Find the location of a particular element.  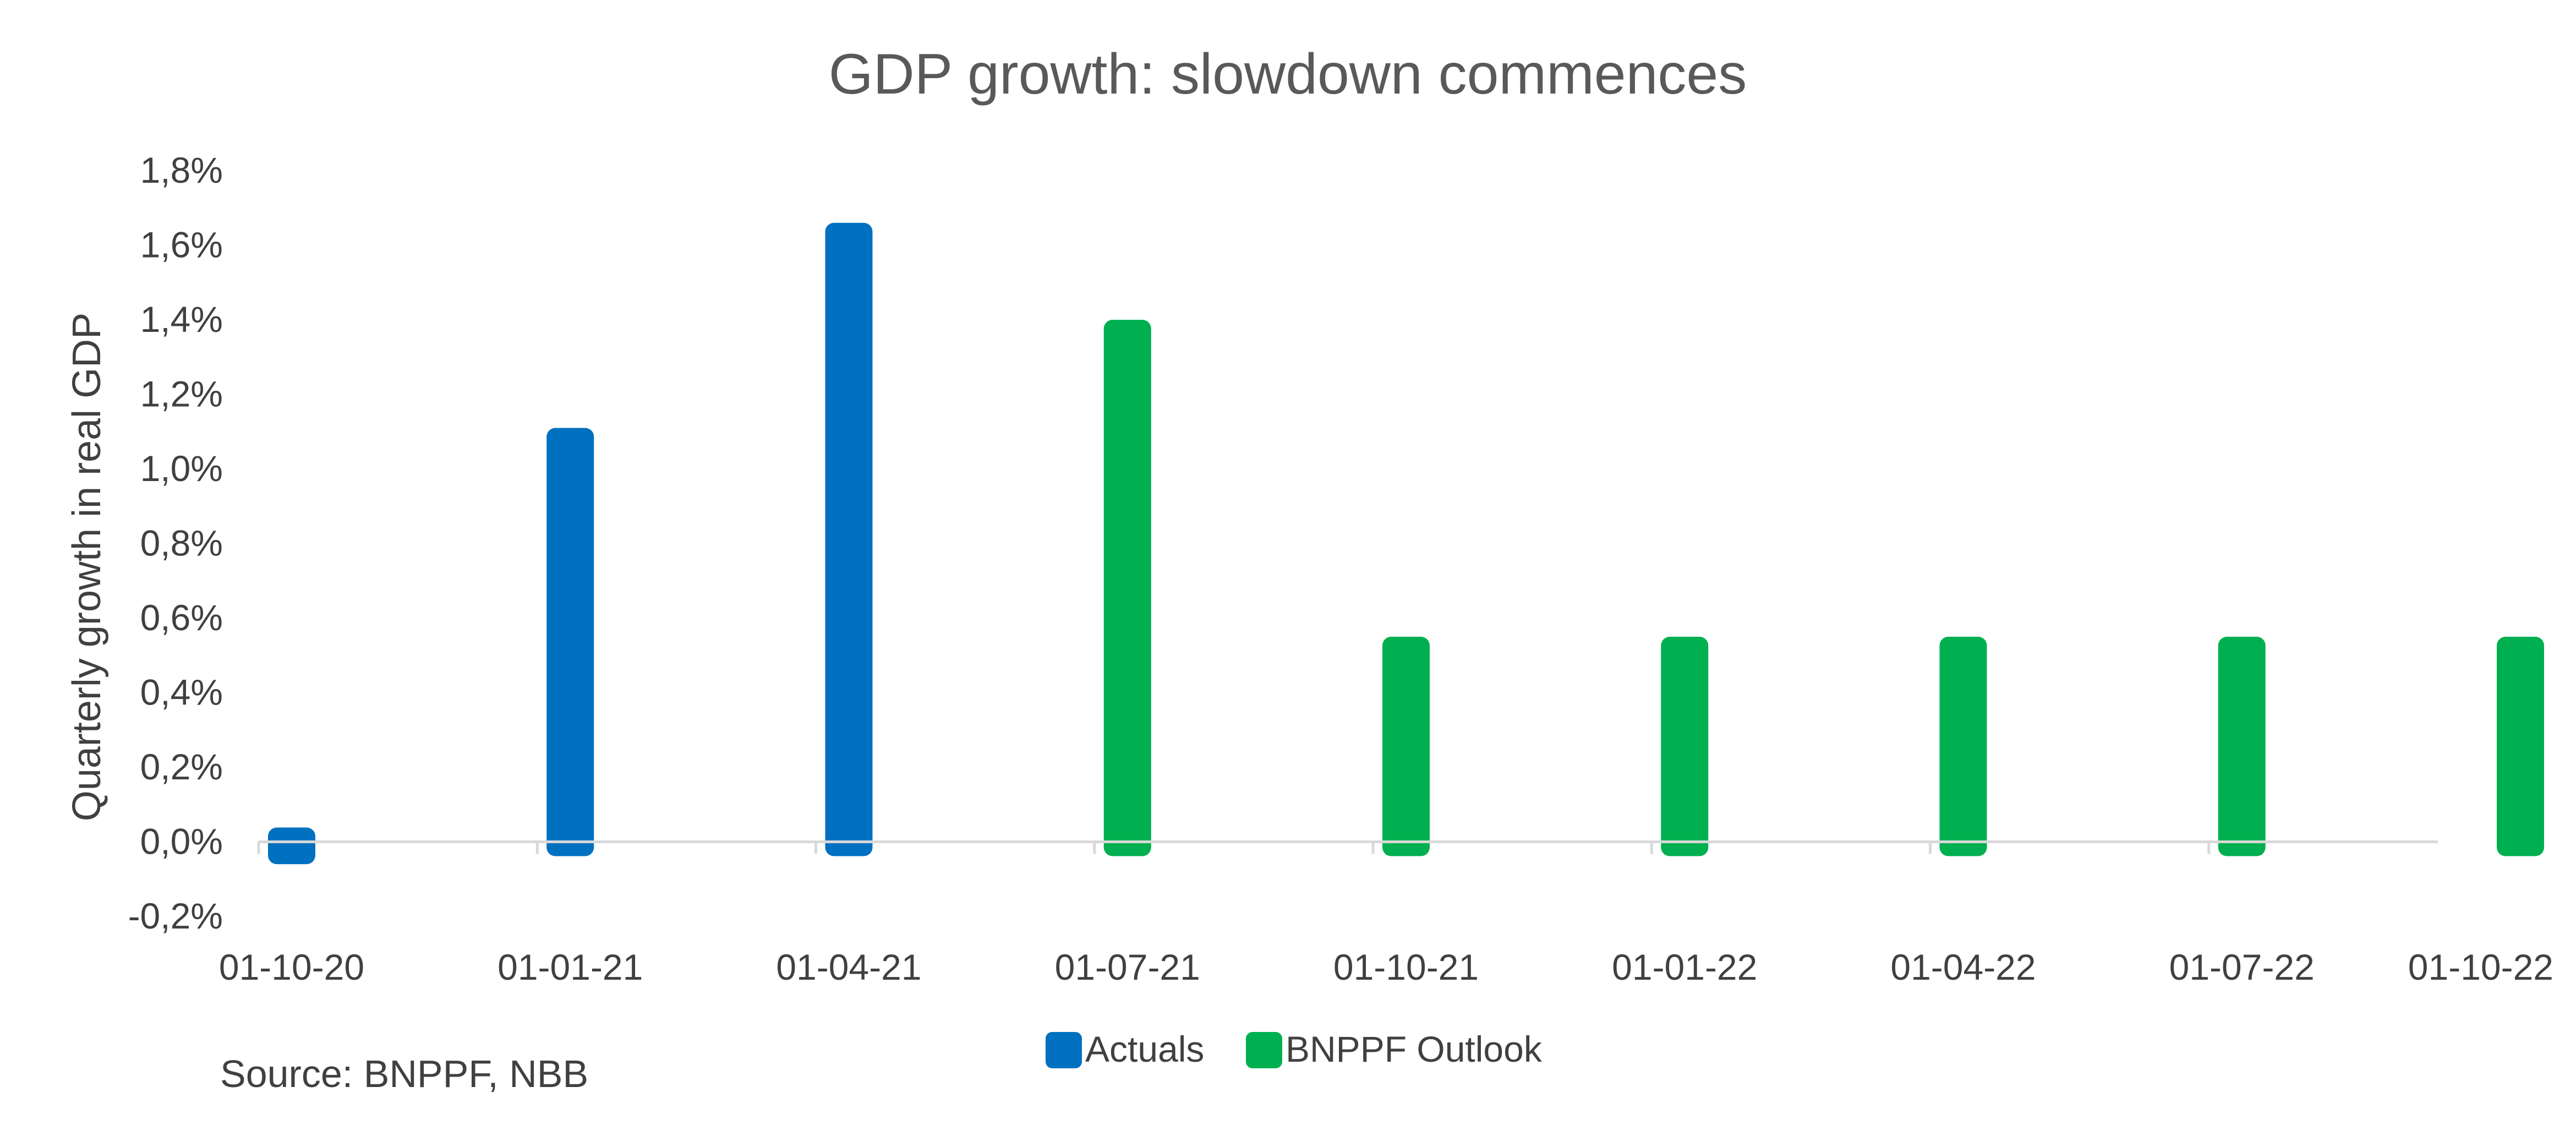

x-tick-label: 01-04-21 is located at coordinates (848, 967).